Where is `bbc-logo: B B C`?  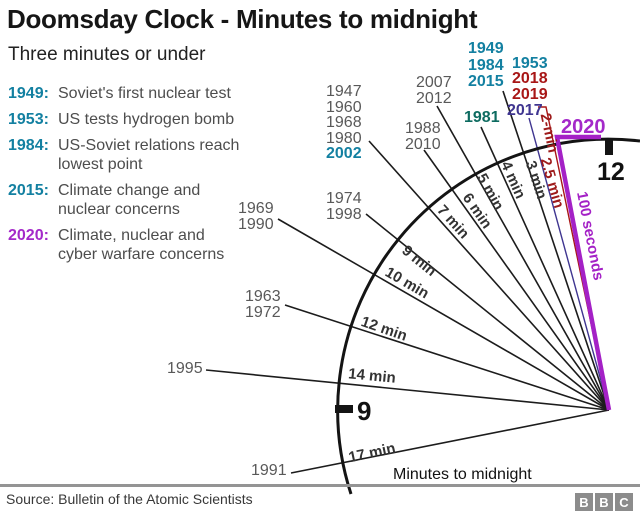
bbc-logo: B B C is located at coordinates (604, 502).